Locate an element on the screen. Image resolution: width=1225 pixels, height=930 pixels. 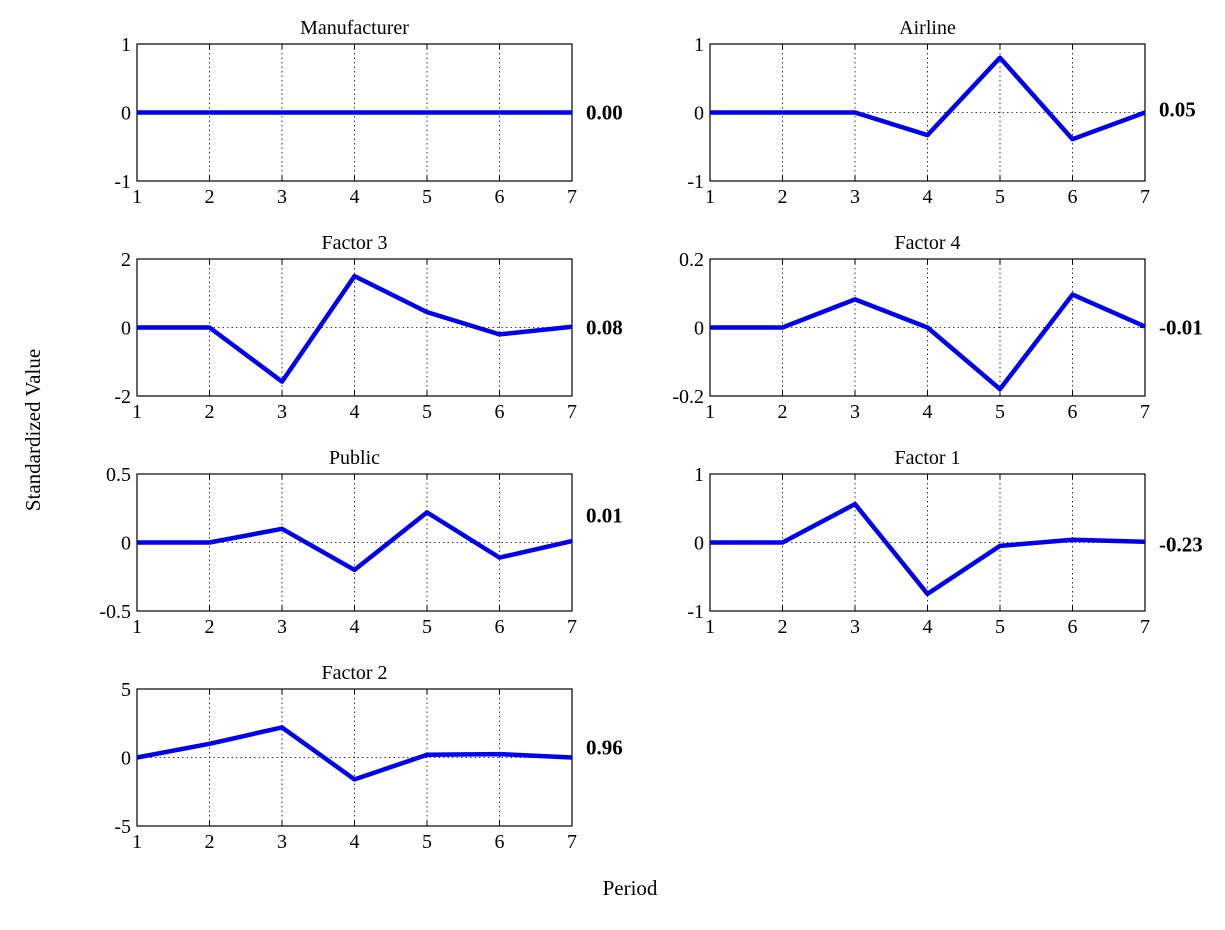
subplot: 1 2 3 4 5 6 7 -1 0 1 Airline 0.05 is located at coordinates (941, 112).